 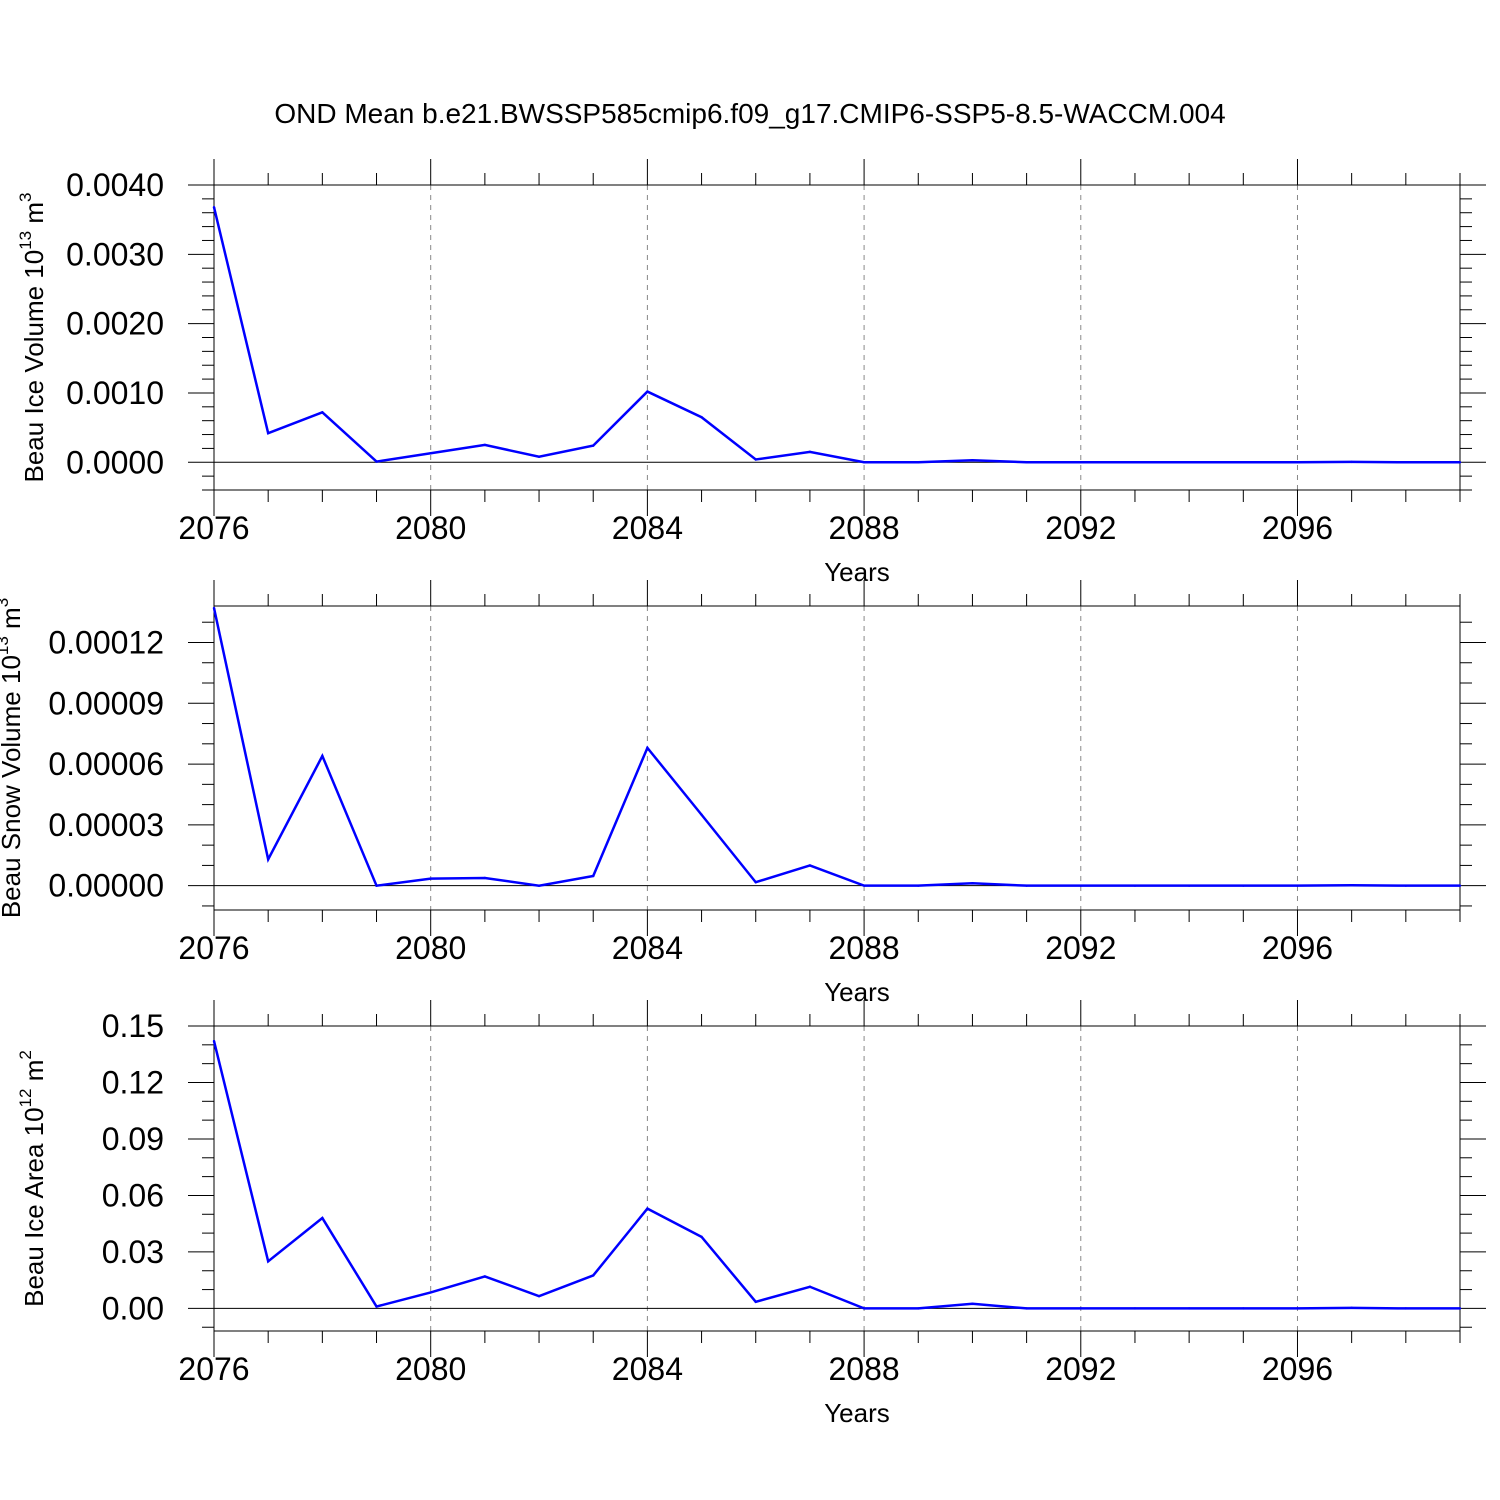 I want to click on y-axis-label: Beau Ice Area 1012 m2, so click(x=32, y=1178).